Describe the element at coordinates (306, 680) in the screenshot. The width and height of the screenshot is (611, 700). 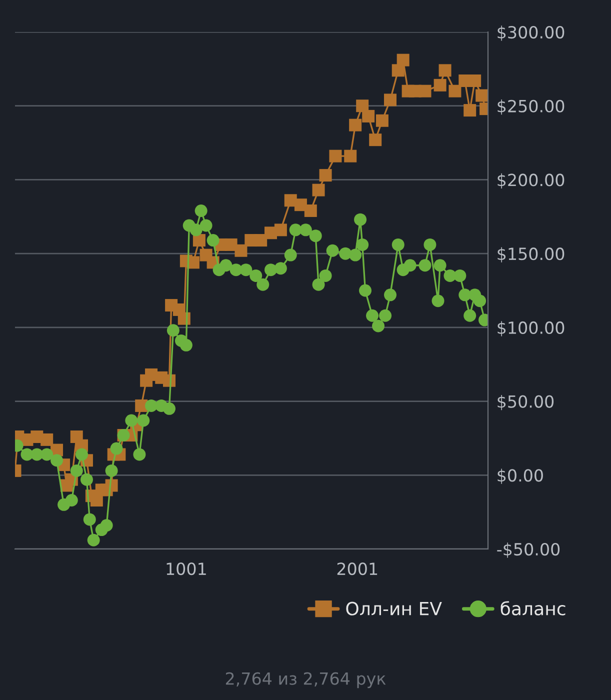
I see `text: 2,764 из 2,764 рук` at that location.